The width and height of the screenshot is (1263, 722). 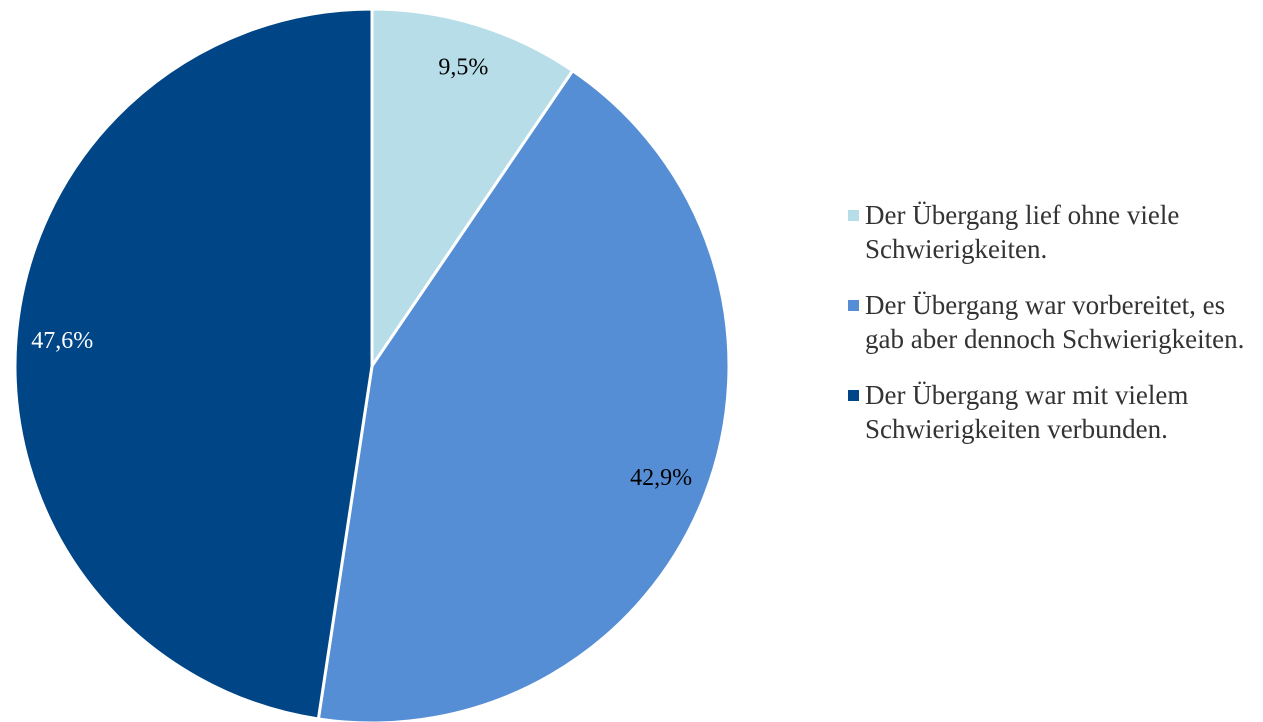 What do you see at coordinates (472, 189) in the screenshot?
I see `pie-slice` at bounding box center [472, 189].